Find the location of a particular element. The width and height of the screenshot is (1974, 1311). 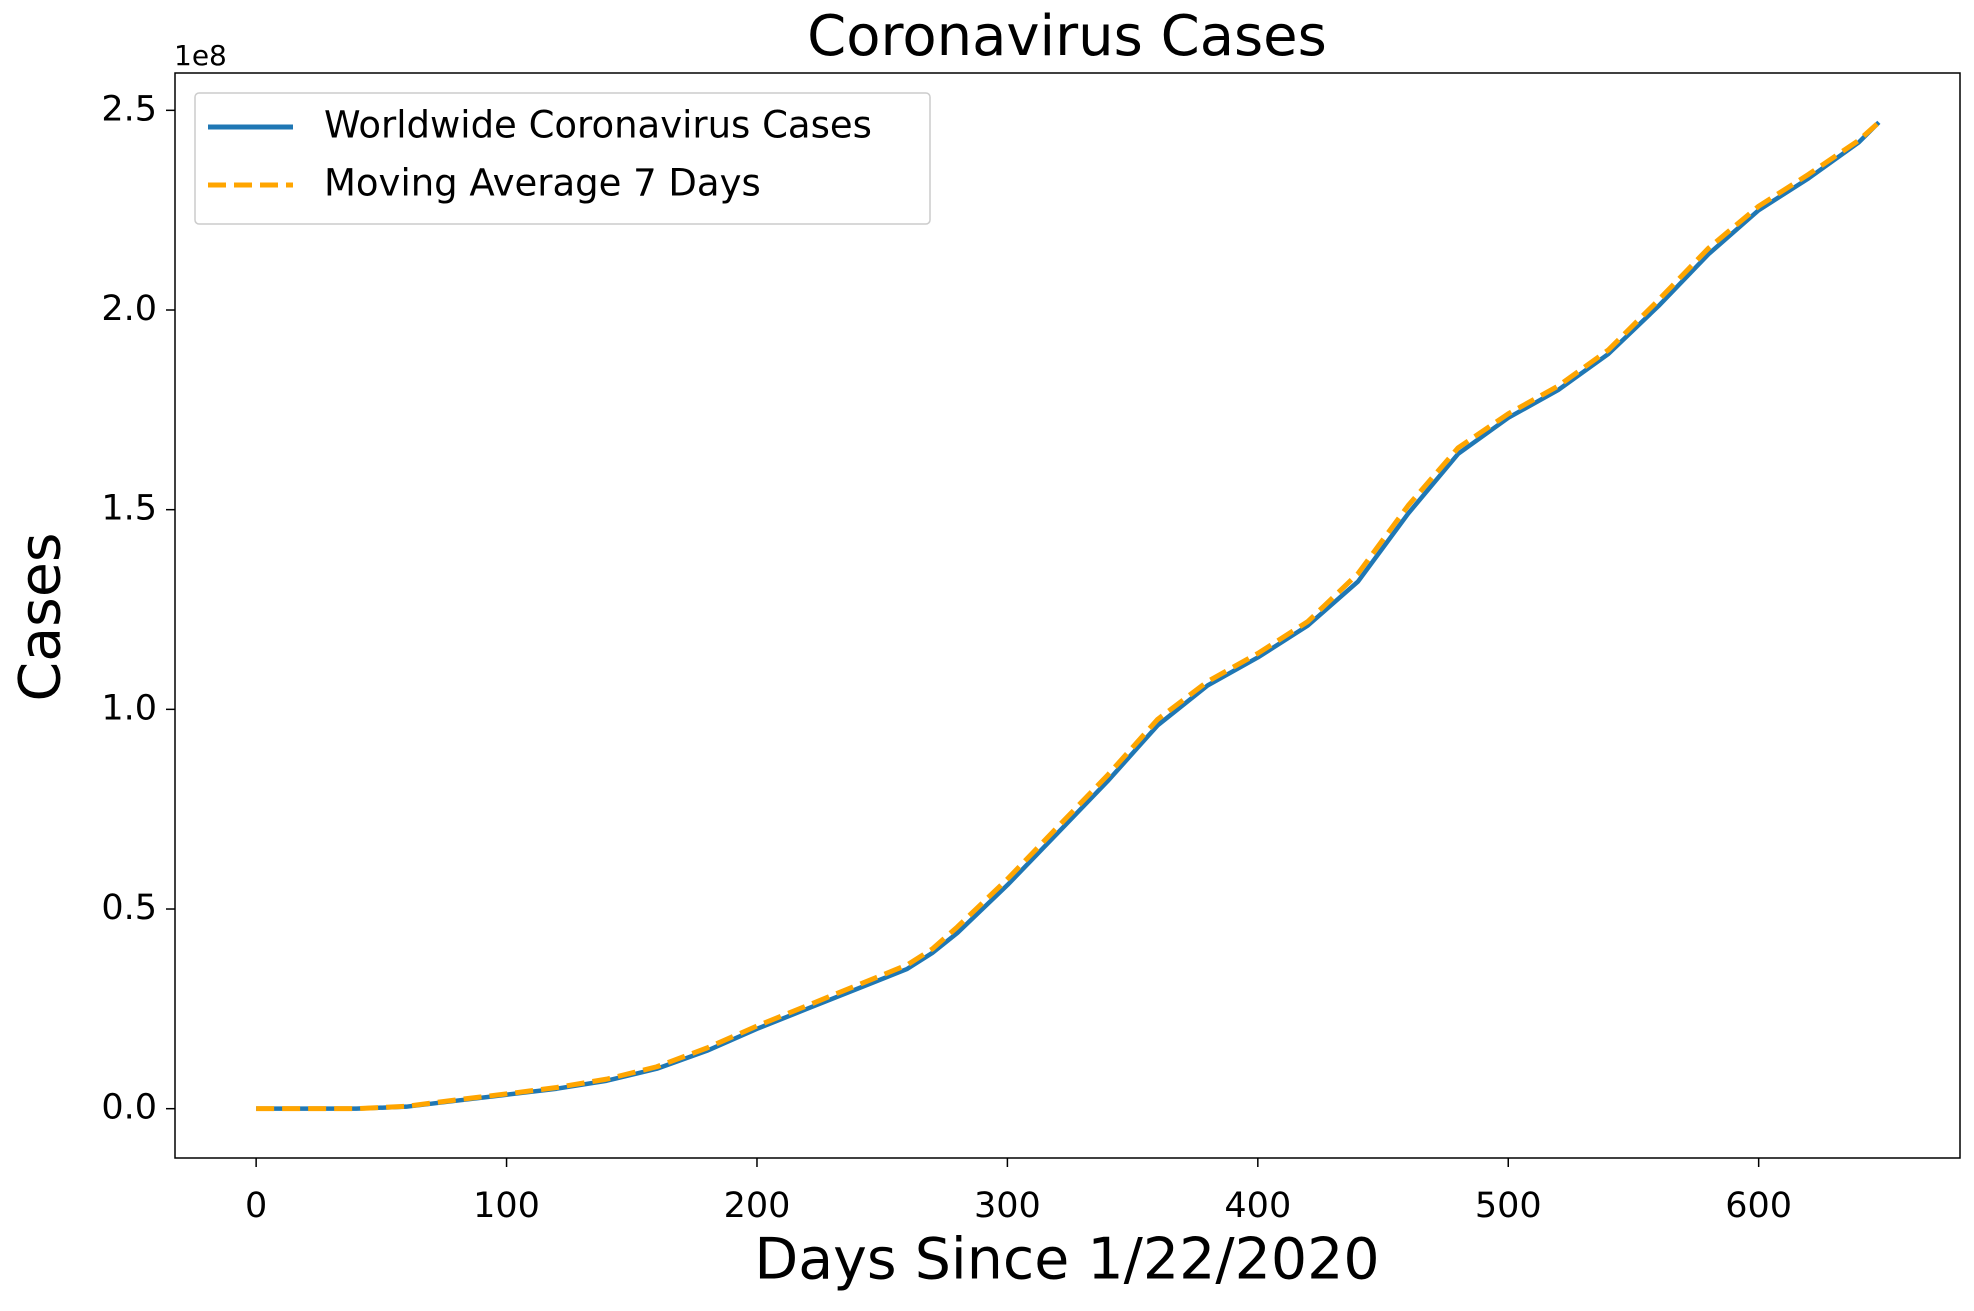

legend-box is located at coordinates (562, 158).